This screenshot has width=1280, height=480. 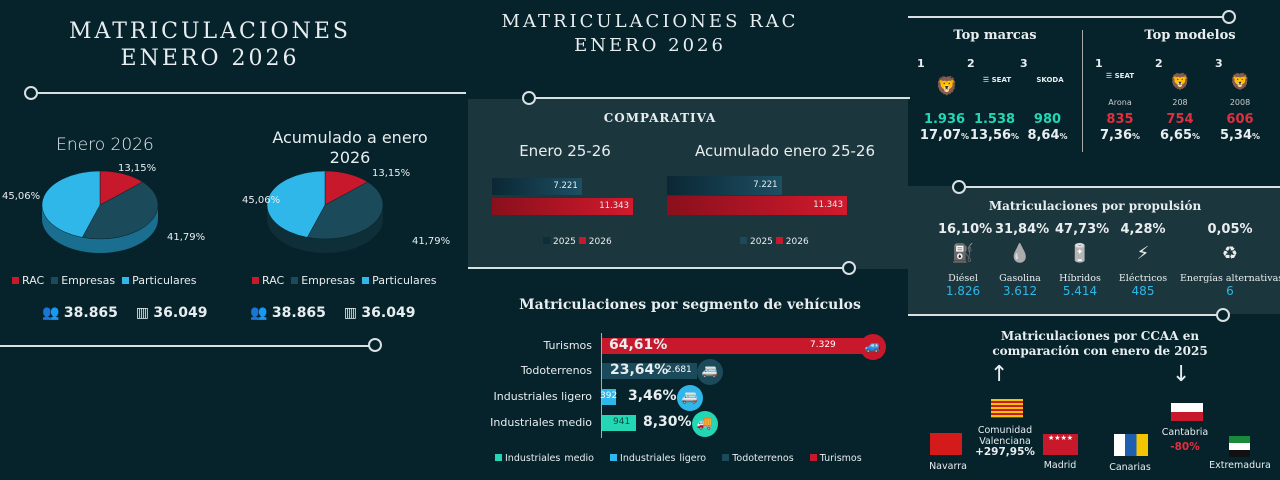 I want to click on pct-value: 5,34, so click(x=1236, y=135).